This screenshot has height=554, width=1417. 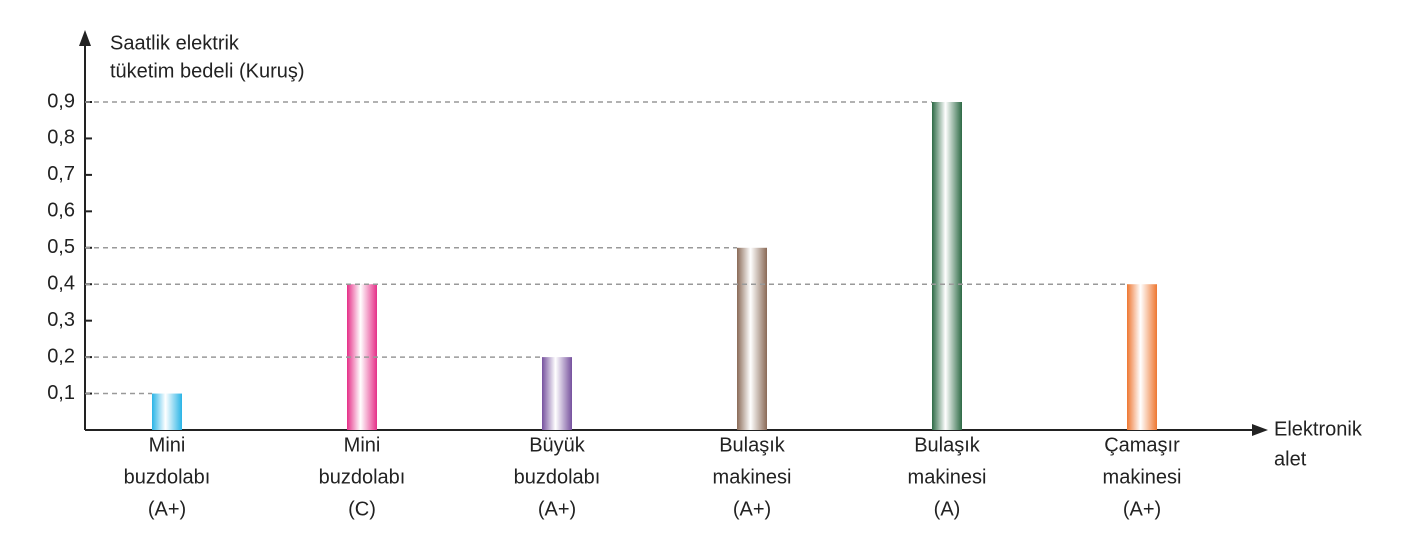 I want to click on y-axis-label: Saatlik elektrik, so click(x=175, y=43).